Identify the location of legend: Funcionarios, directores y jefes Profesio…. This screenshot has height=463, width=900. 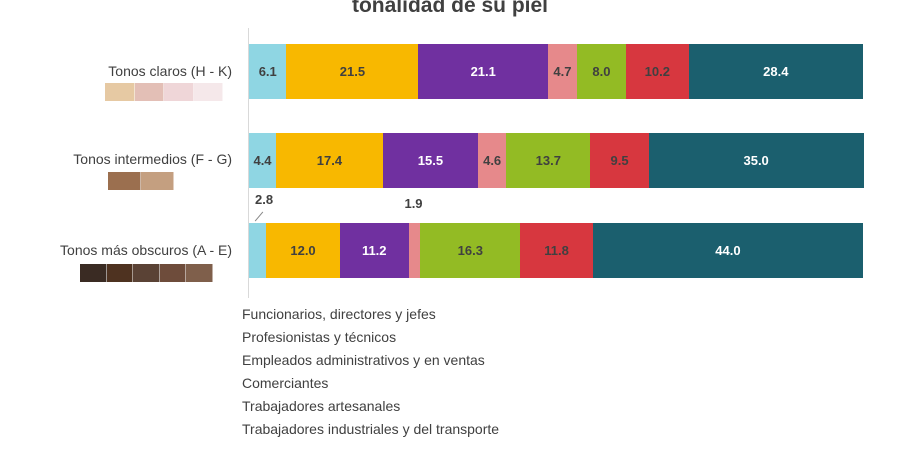
(370, 382).